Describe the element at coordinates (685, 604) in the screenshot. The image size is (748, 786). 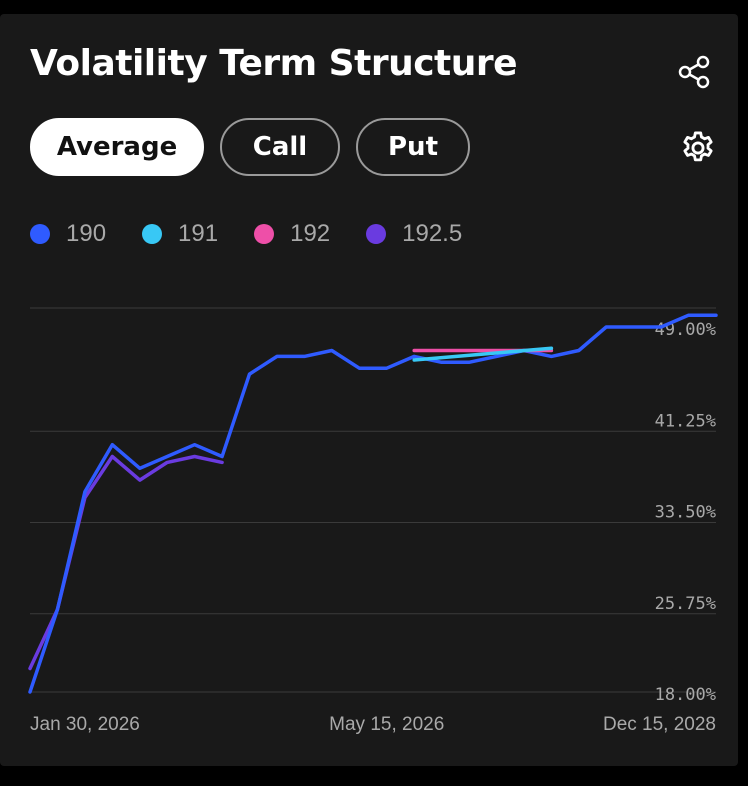
I see `y-tick-label: 25.75%` at that location.